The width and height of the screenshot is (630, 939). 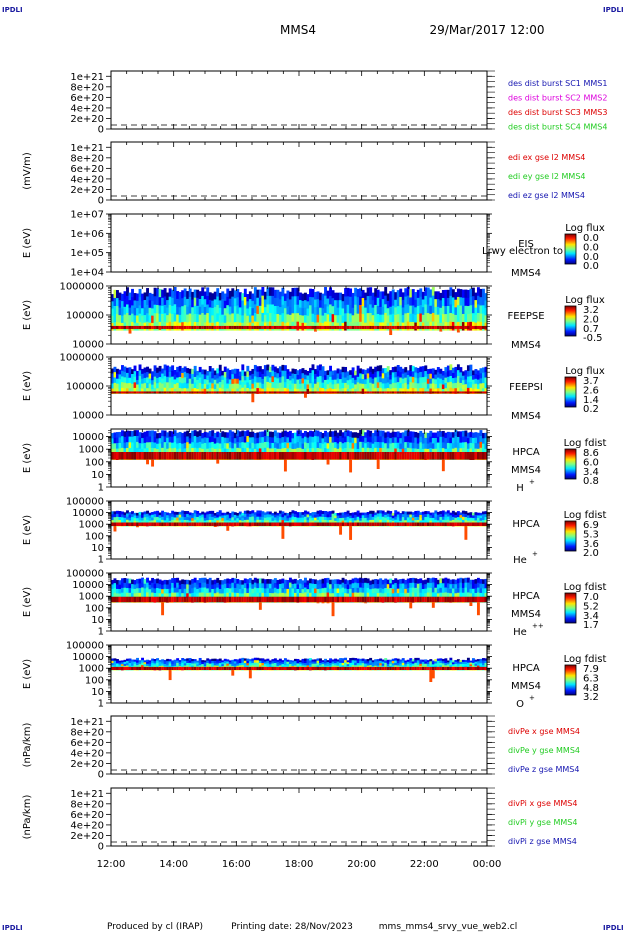 What do you see at coordinates (87, 87) in the screenshot?
I see `y-tick-label: 8e+20` at bounding box center [87, 87].